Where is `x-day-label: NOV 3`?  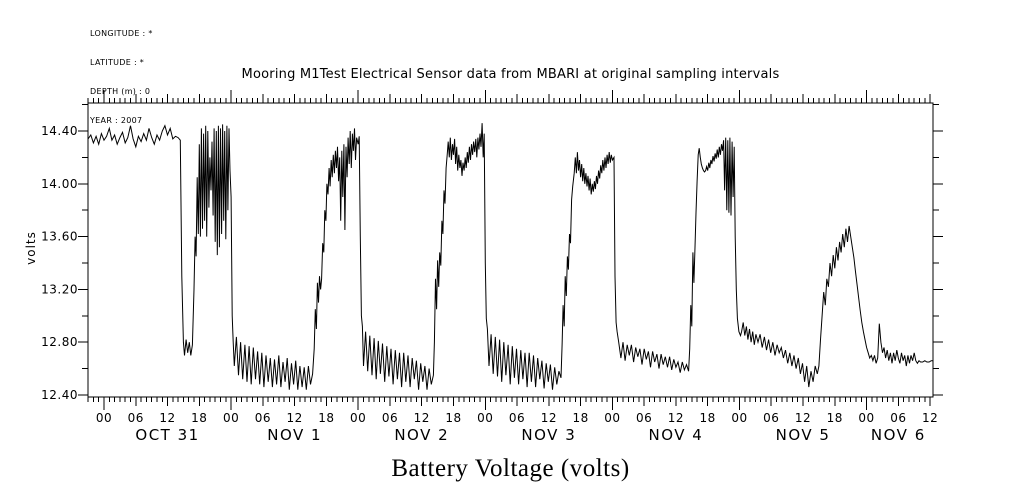
x-day-label: NOV 3 is located at coordinates (548, 435).